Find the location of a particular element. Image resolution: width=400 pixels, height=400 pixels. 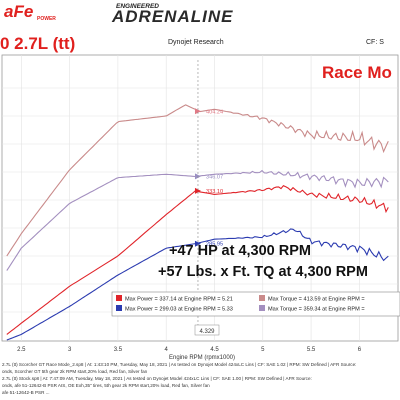

engineered-label: ENGINEERED is located at coordinates (137, 6).